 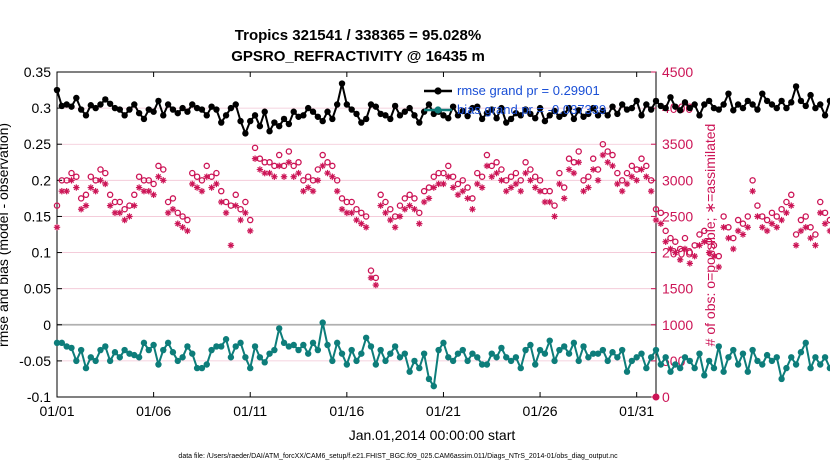 What do you see at coordinates (42, 180) in the screenshot?
I see `y-left-tick-label: 0.2` at bounding box center [42, 180].